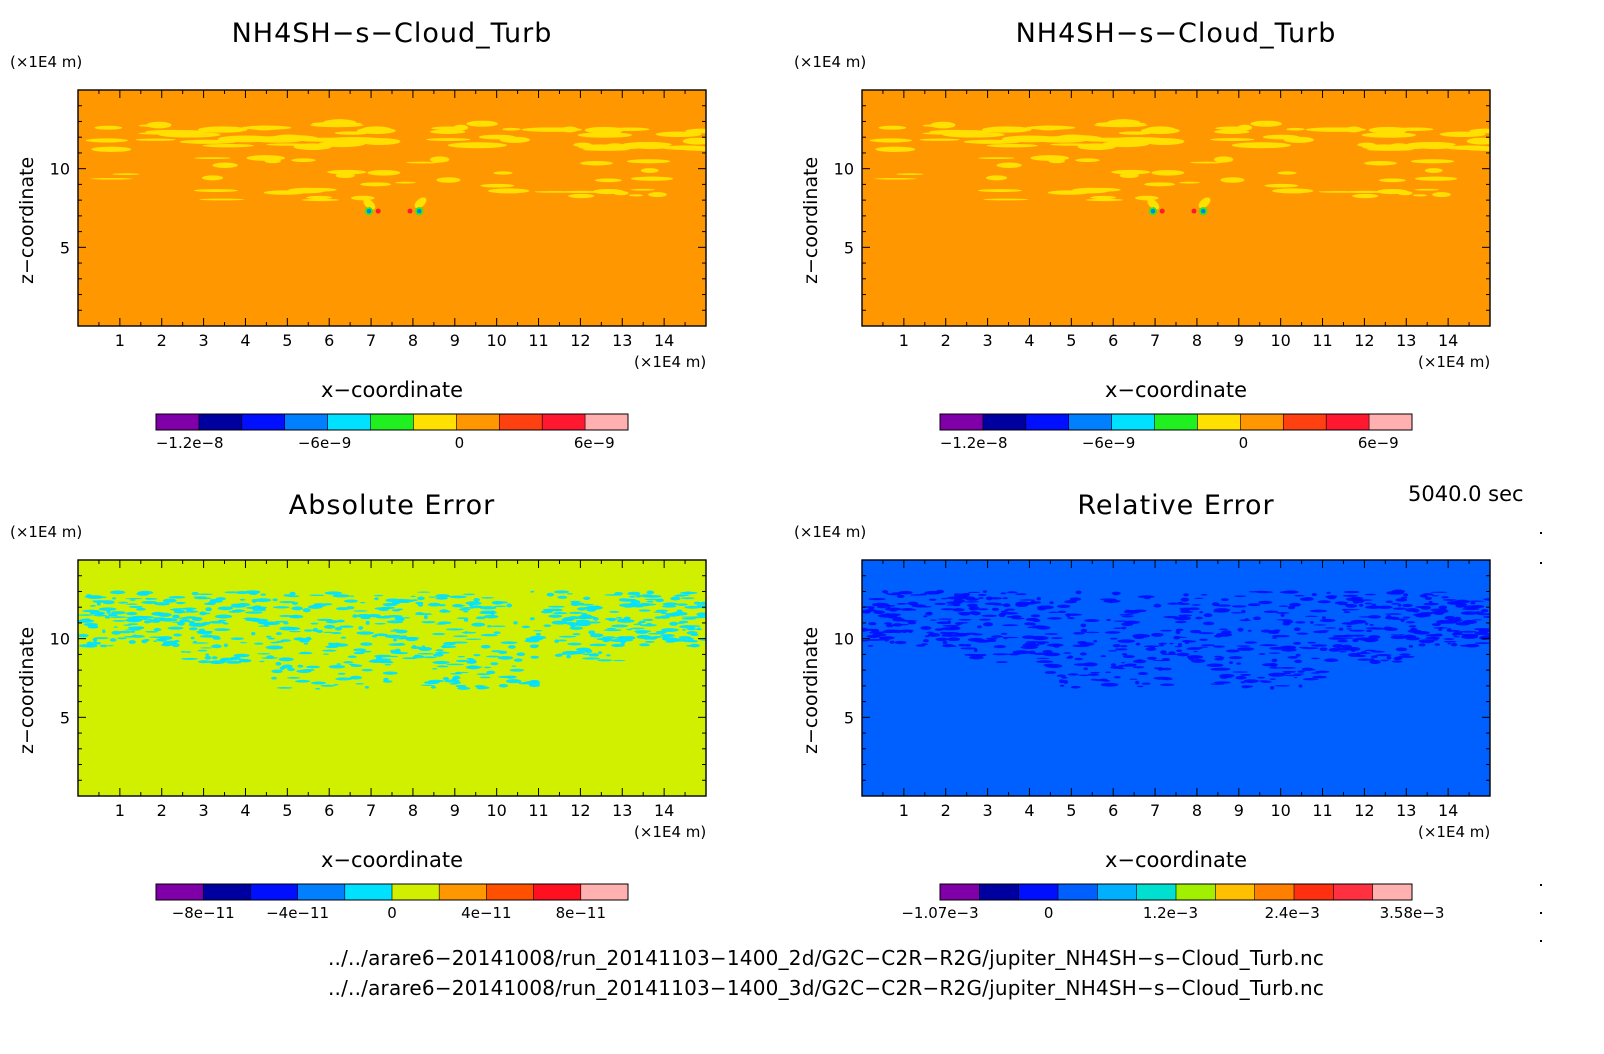 This screenshot has width=1604, height=1054. I want to click on y-unit-label: (×1E4 m), so click(830, 532).